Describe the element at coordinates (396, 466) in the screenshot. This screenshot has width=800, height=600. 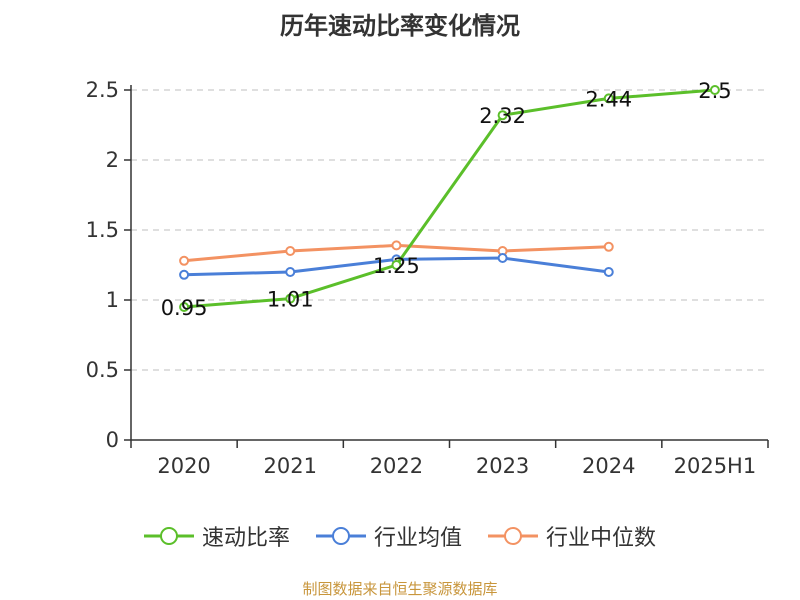
I see `x-tick-label: 2022` at that location.